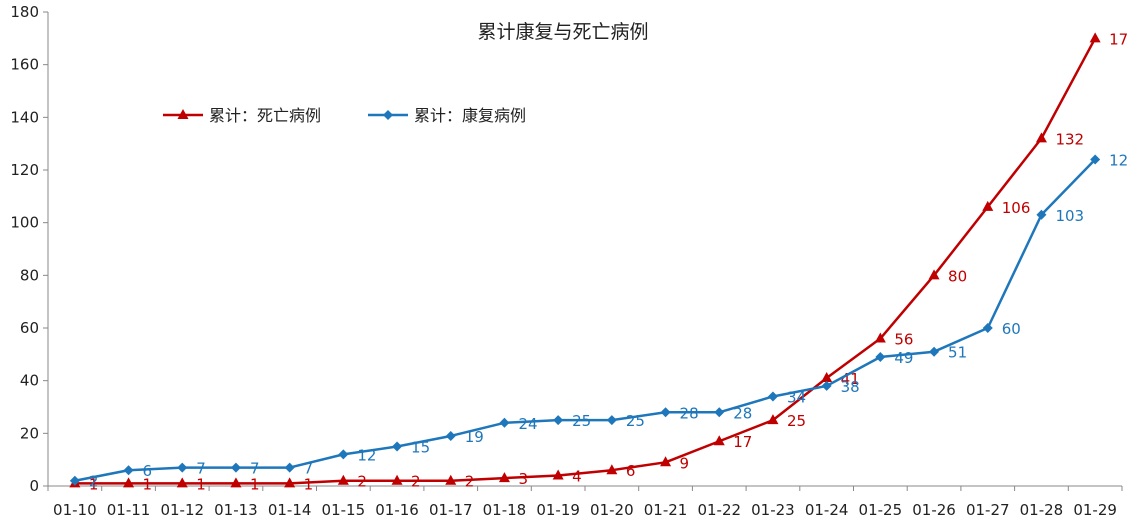 The width and height of the screenshot is (1128, 526). I want to click on data-label: 24, so click(527, 424).